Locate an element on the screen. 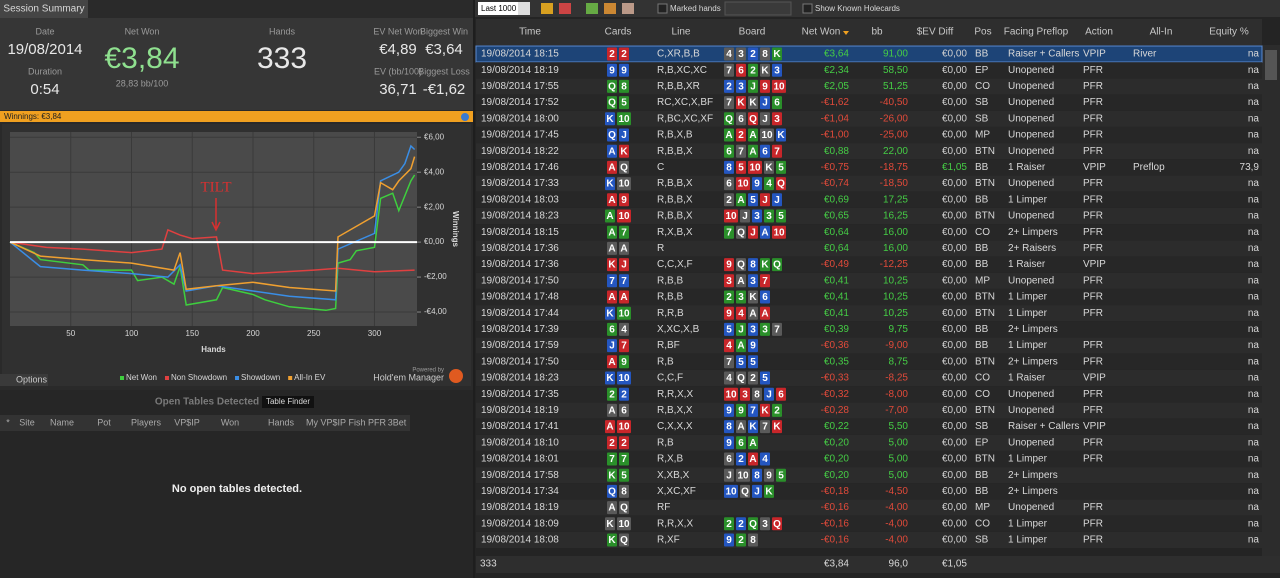 The image size is (1280, 578). cell: Raiser + Callers is located at coordinates (1043, 54).